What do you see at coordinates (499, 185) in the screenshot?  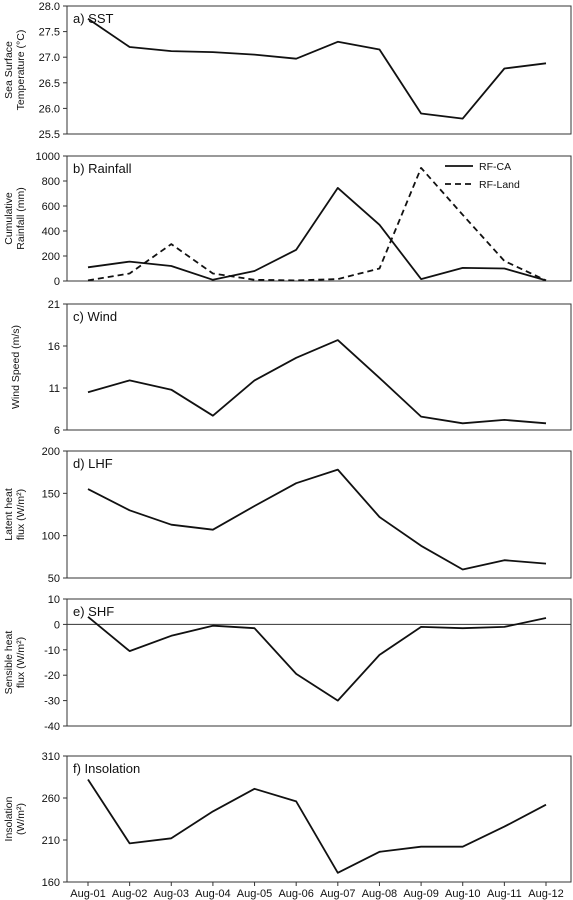 I see `legend-label: RF-Land` at bounding box center [499, 185].